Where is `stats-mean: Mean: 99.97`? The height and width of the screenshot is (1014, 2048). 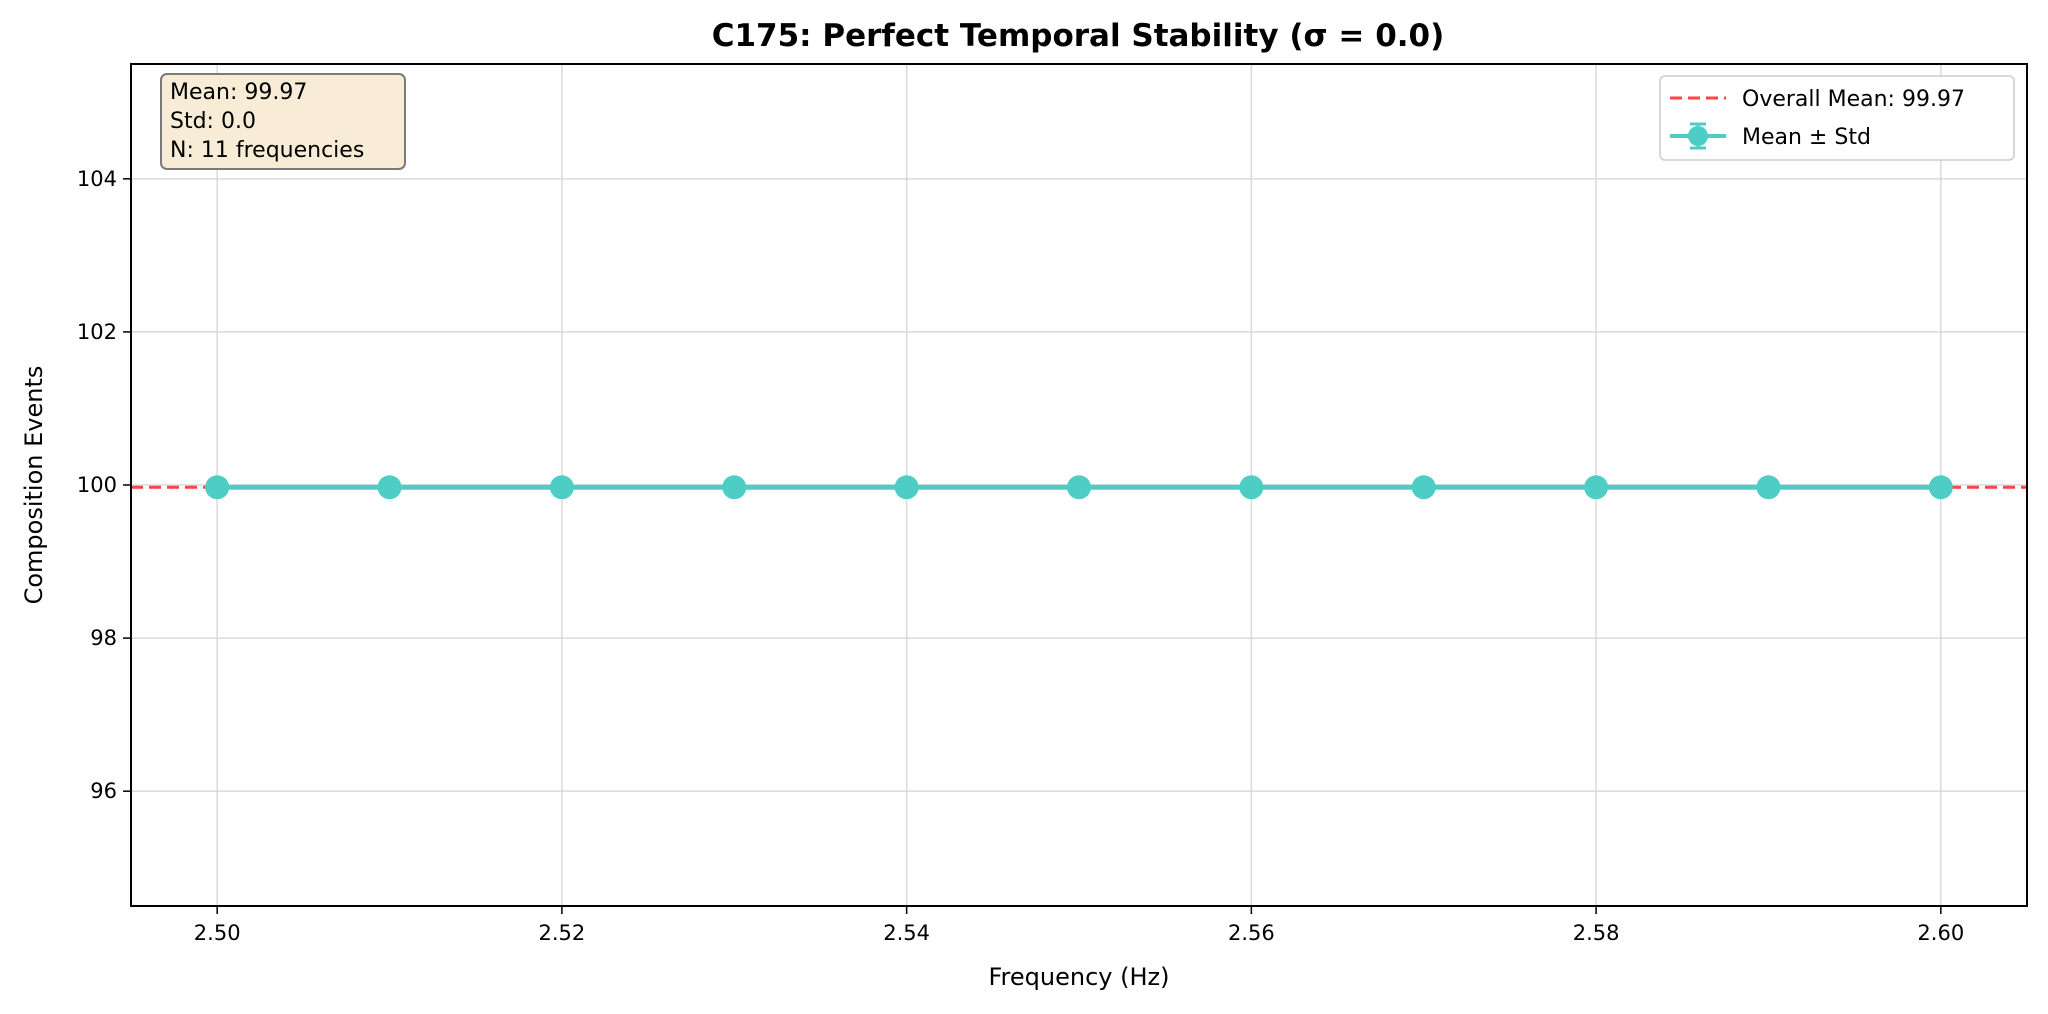 stats-mean: Mean: 99.97 is located at coordinates (238, 92).